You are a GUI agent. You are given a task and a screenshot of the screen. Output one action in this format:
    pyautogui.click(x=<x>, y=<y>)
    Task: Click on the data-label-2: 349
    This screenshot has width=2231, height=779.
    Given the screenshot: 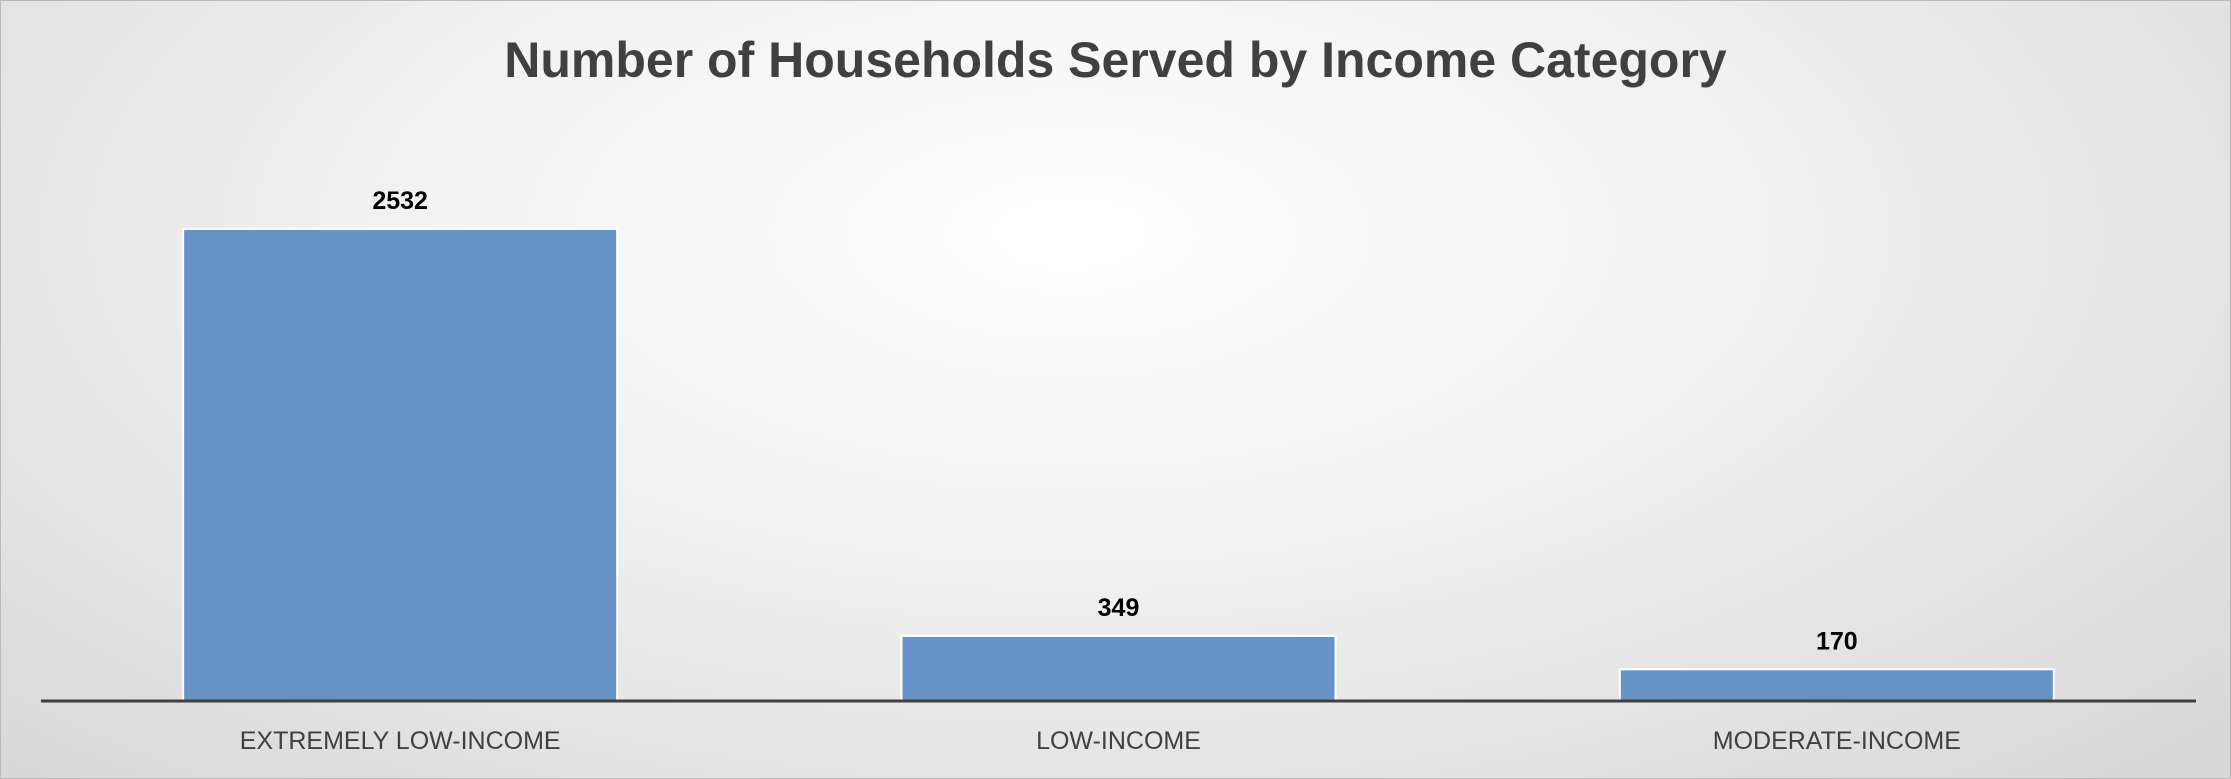 What is the action you would take?
    pyautogui.click(x=1119, y=608)
    